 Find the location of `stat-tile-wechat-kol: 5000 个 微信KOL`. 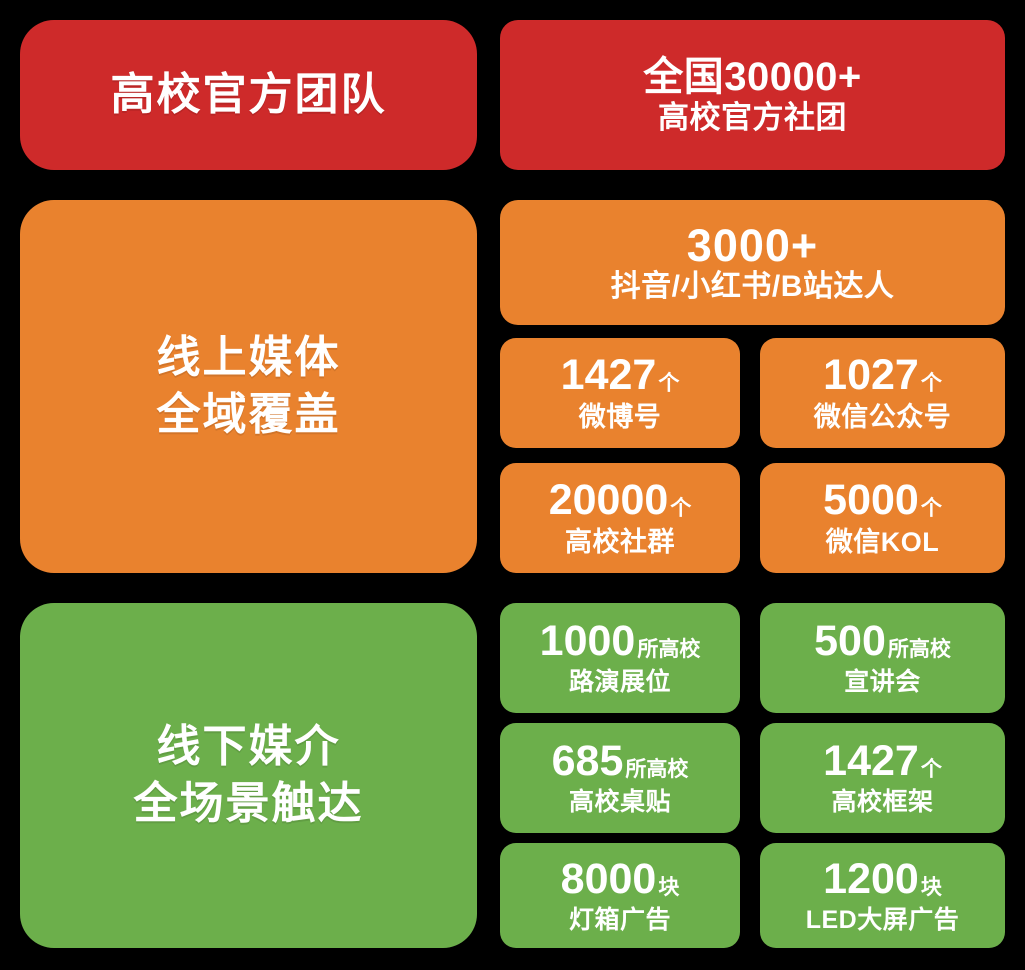

stat-tile-wechat-kol: 5000 个 微信KOL is located at coordinates (882, 518).